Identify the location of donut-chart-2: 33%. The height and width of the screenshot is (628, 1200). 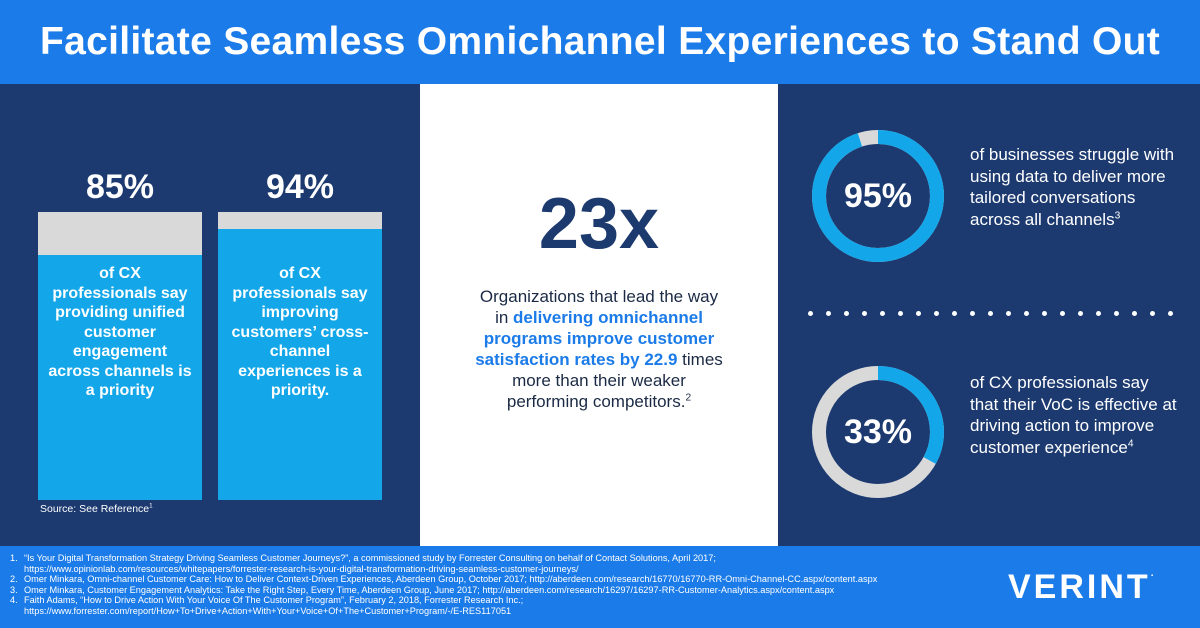
(878, 432).